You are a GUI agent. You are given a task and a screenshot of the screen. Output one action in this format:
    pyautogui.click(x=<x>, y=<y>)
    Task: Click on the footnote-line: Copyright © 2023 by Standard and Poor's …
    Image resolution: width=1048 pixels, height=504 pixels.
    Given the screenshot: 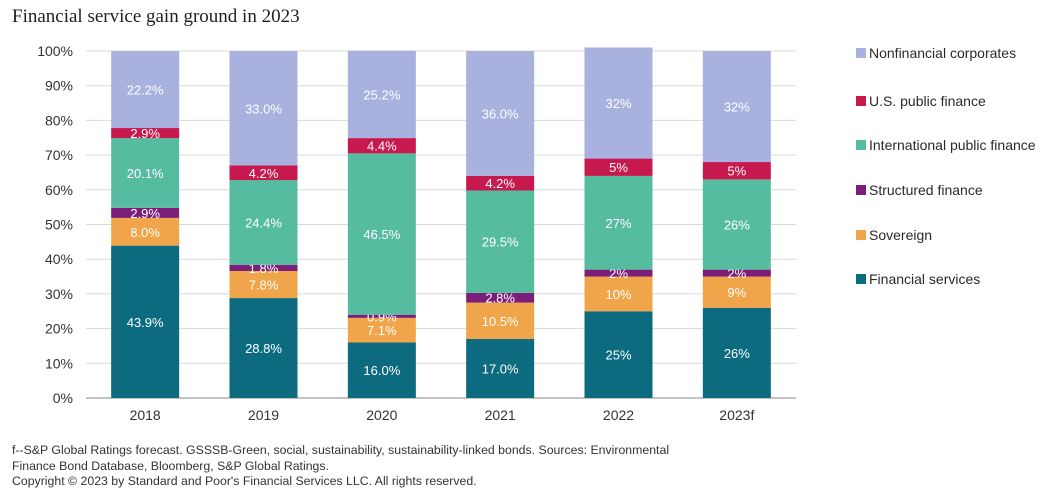 What is the action you would take?
    pyautogui.click(x=244, y=481)
    